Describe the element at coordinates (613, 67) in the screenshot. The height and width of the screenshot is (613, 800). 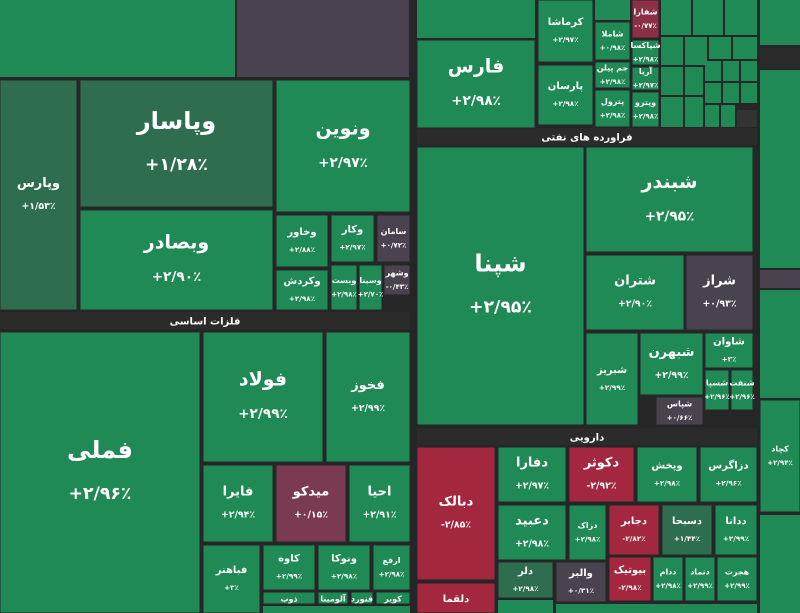
I see `ticker: جم پیلن` at that location.